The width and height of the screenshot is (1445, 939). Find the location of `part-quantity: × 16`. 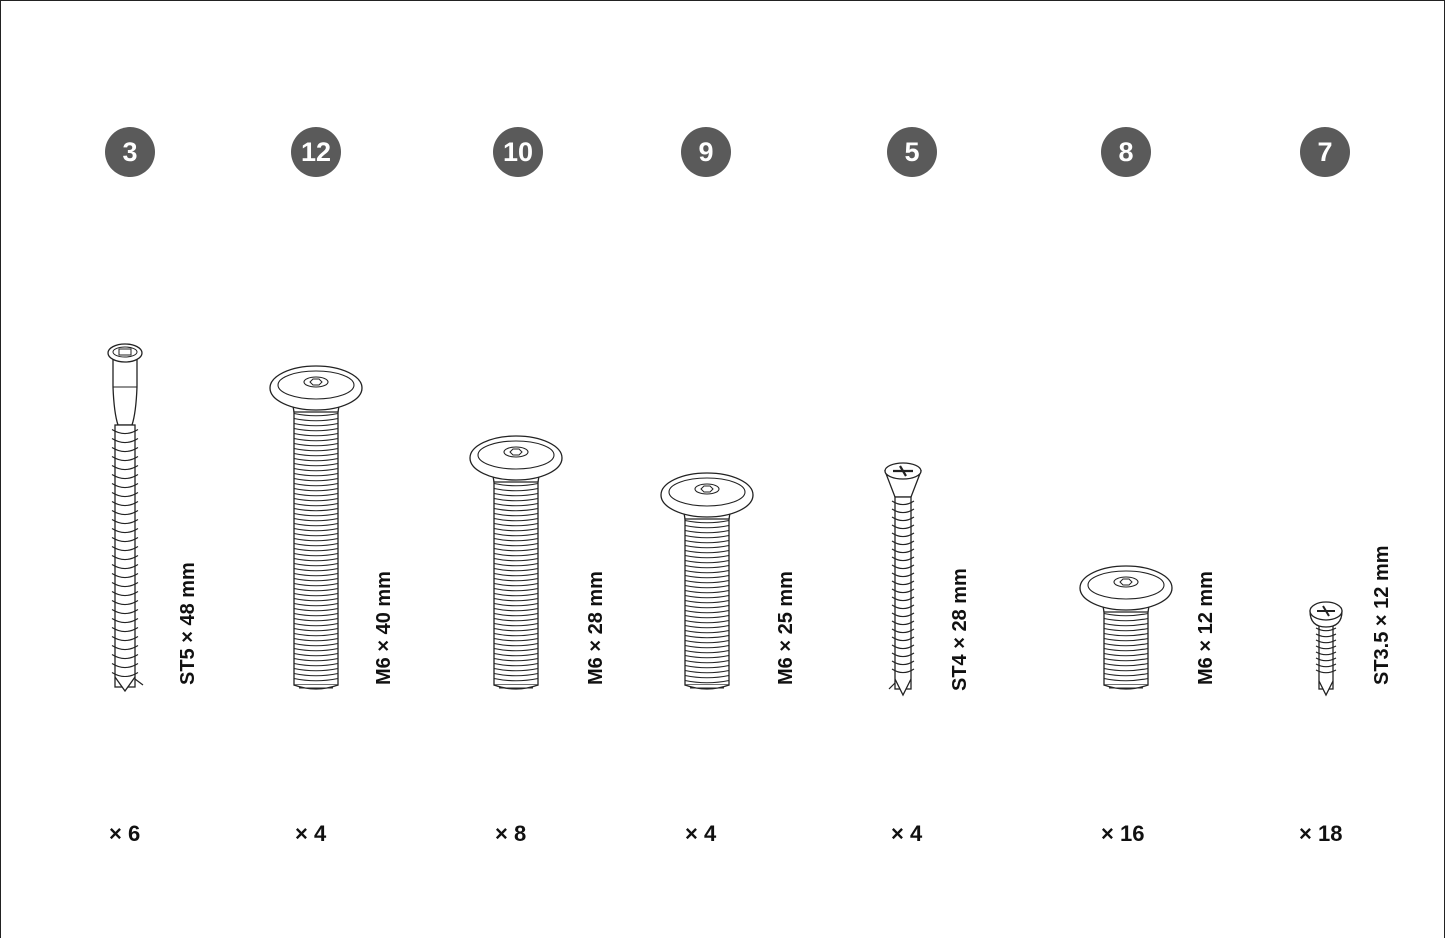

part-quantity: × 16 is located at coordinates (1123, 833).